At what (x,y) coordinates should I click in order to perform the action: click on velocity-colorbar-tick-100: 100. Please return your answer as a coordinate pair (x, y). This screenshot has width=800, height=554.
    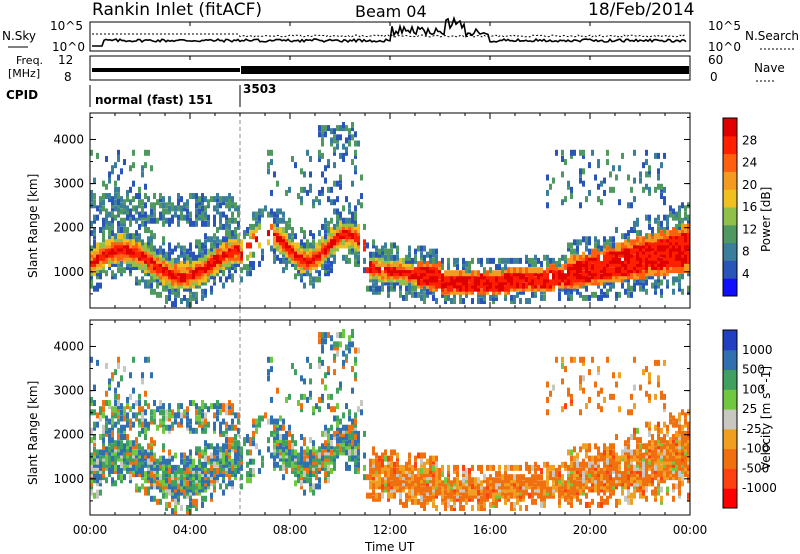
    Looking at the image, I should click on (753, 389).